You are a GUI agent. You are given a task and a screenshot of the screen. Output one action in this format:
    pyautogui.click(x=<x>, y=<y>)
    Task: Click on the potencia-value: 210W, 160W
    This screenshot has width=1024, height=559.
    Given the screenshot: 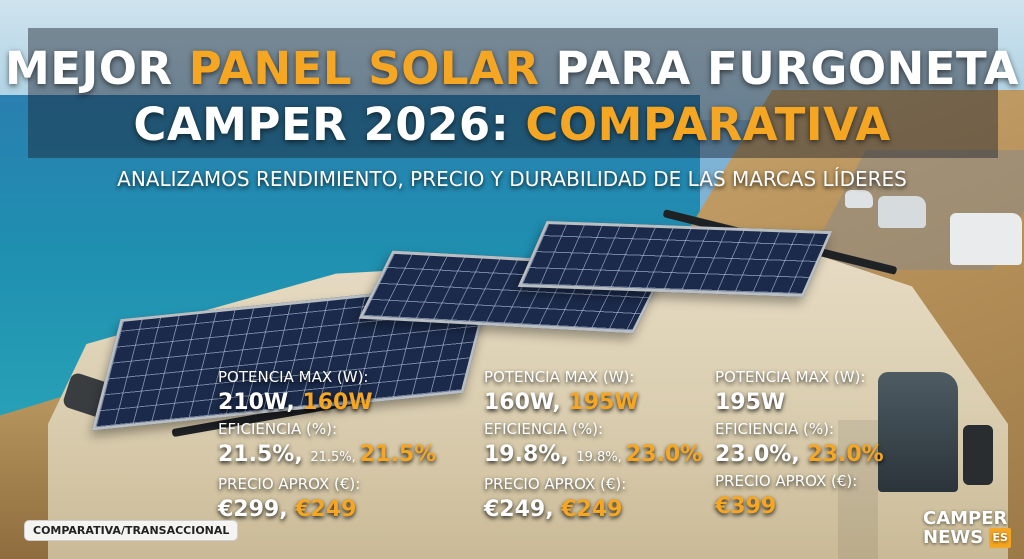 What is the action you would take?
    pyautogui.click(x=338, y=403)
    